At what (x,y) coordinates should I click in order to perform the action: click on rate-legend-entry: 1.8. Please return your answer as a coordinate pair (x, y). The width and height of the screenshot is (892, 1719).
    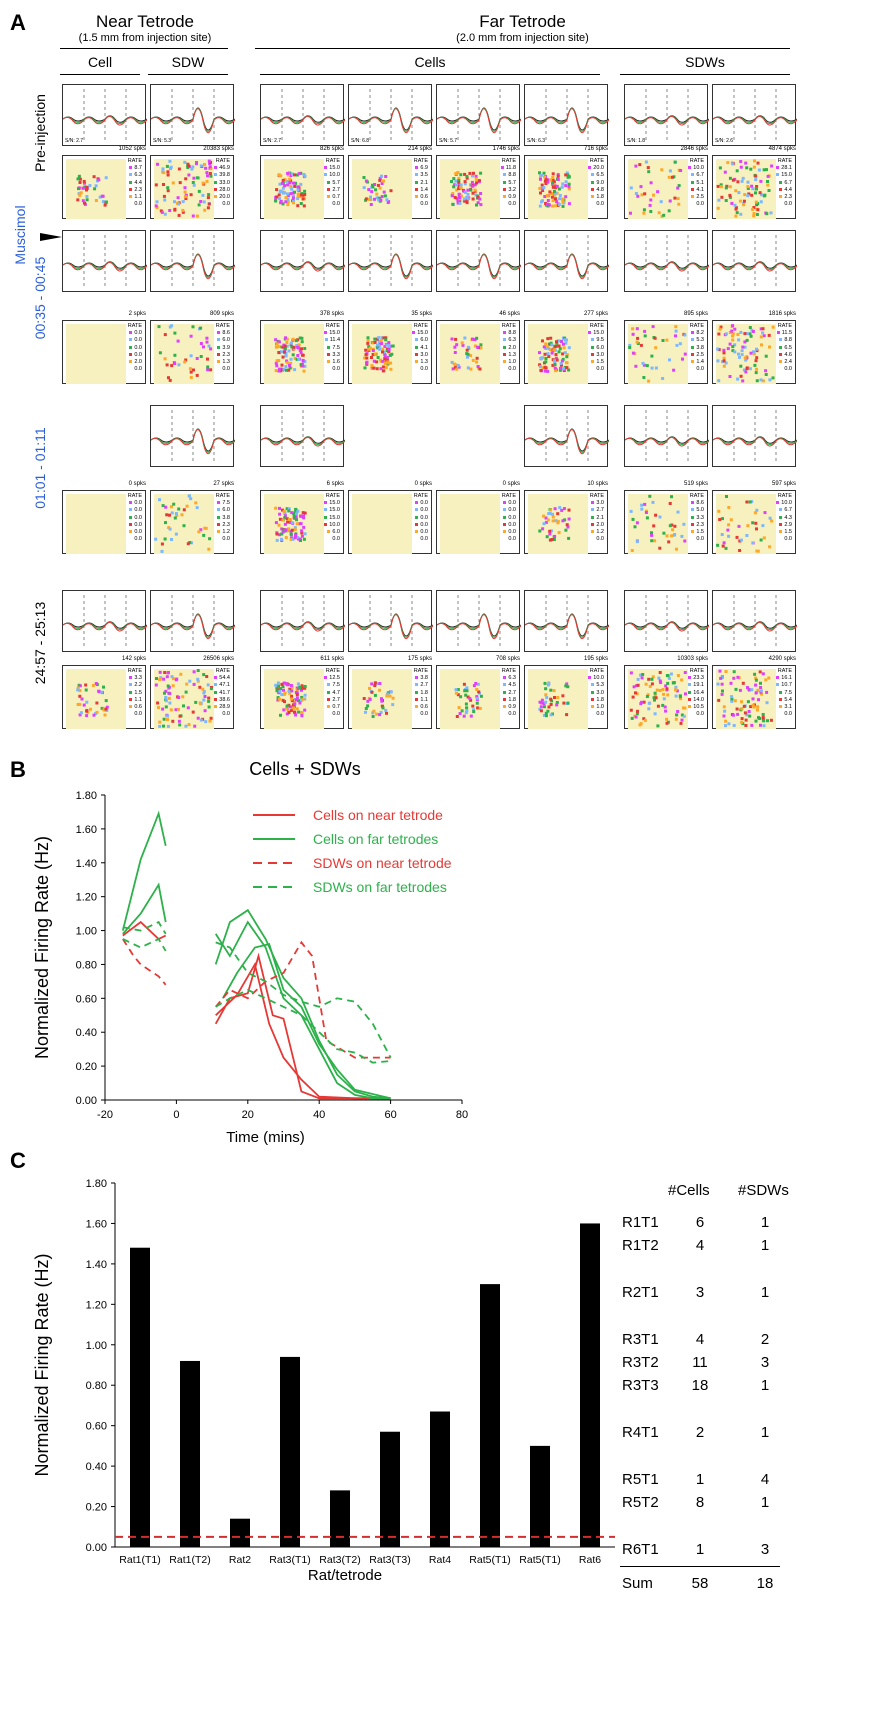
    Looking at the image, I should click on (596, 700).